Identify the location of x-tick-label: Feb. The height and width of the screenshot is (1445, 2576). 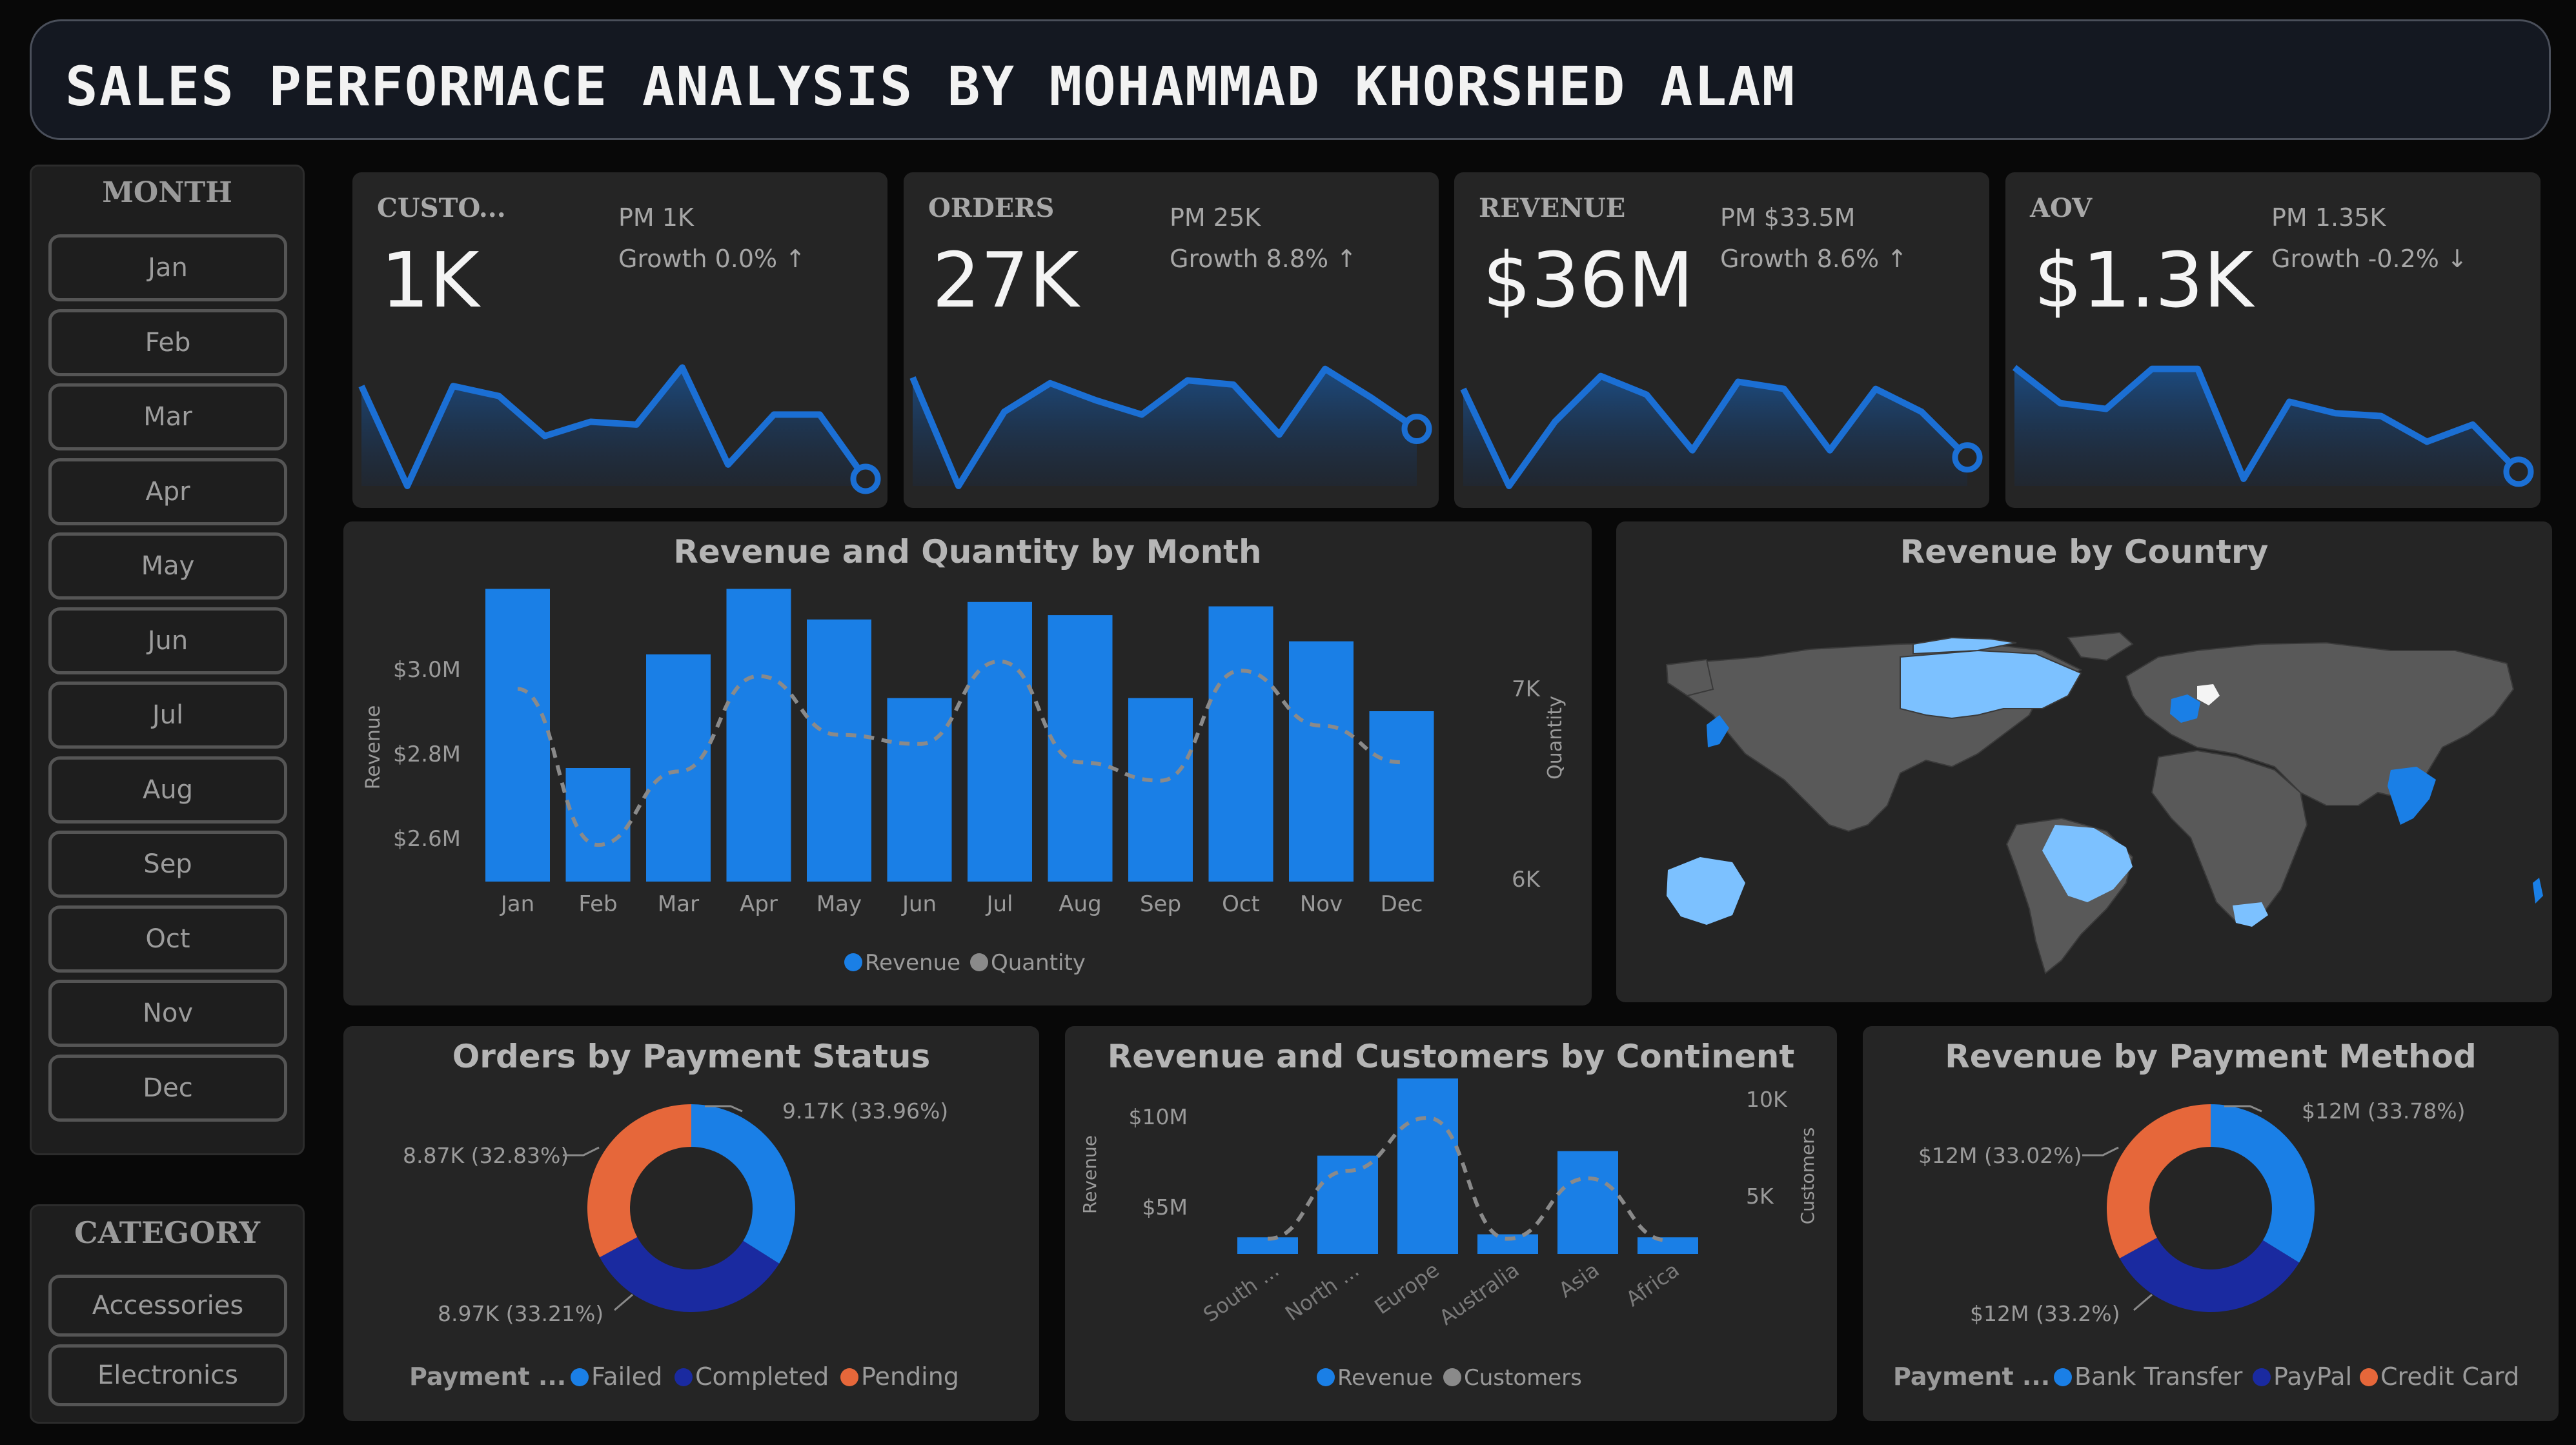
(597, 904).